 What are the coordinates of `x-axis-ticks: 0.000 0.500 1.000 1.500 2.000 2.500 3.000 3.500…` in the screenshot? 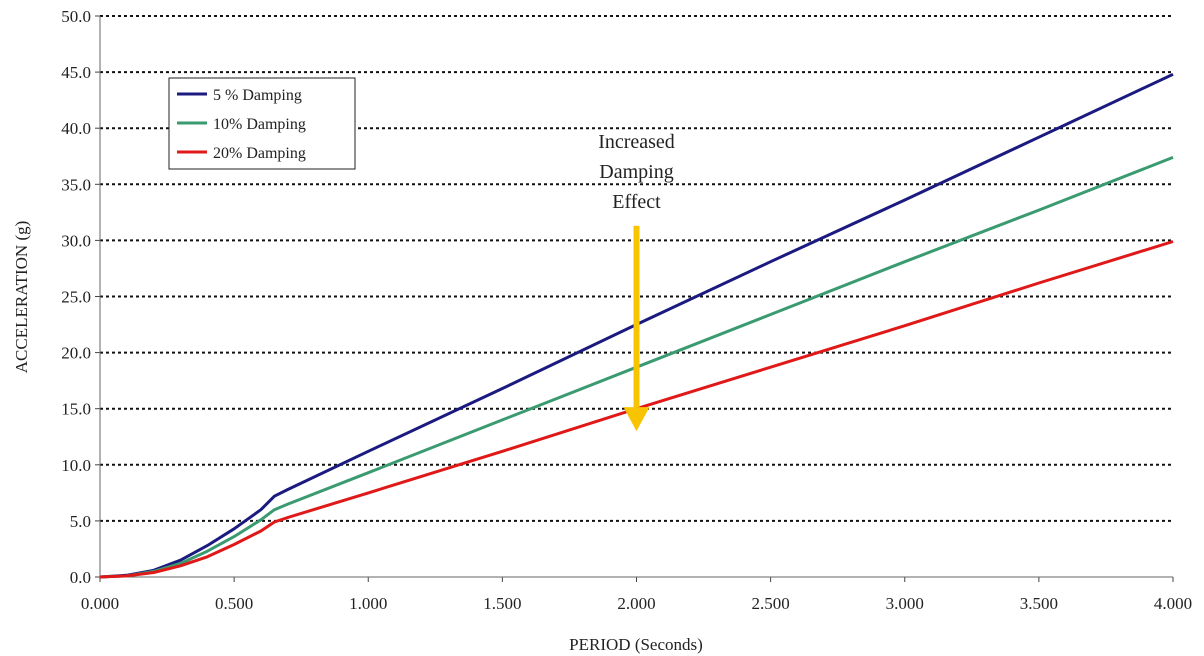 It's located at (636, 595).